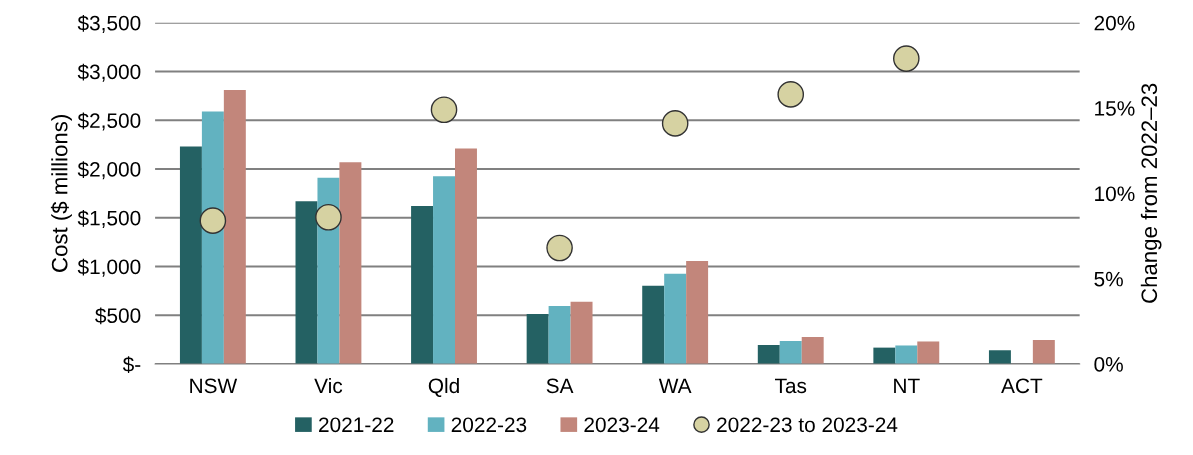 Image resolution: width=1193 pixels, height=455 pixels. What do you see at coordinates (907, 385) in the screenshot?
I see `x-tick-label: NT` at bounding box center [907, 385].